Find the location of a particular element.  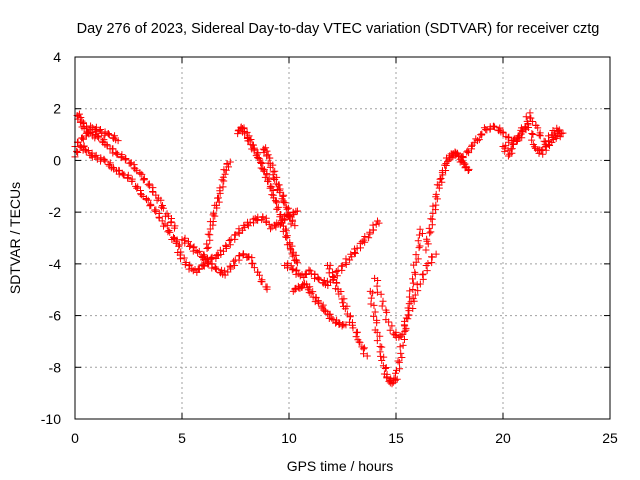

series-arc11 is located at coordinates (347, 310).